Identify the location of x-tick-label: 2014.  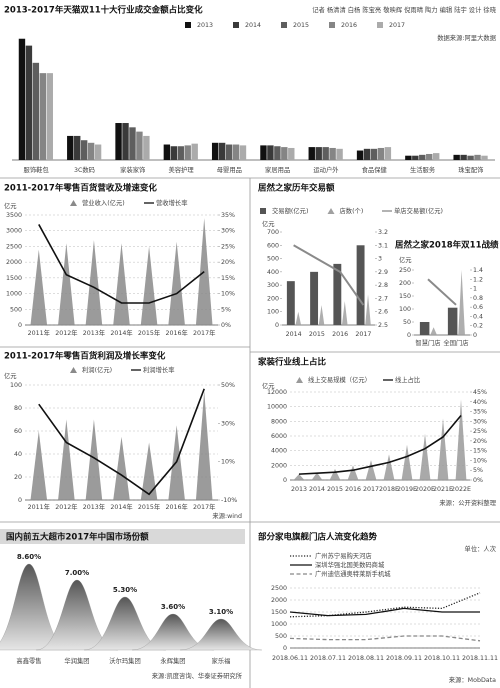
(294, 334).